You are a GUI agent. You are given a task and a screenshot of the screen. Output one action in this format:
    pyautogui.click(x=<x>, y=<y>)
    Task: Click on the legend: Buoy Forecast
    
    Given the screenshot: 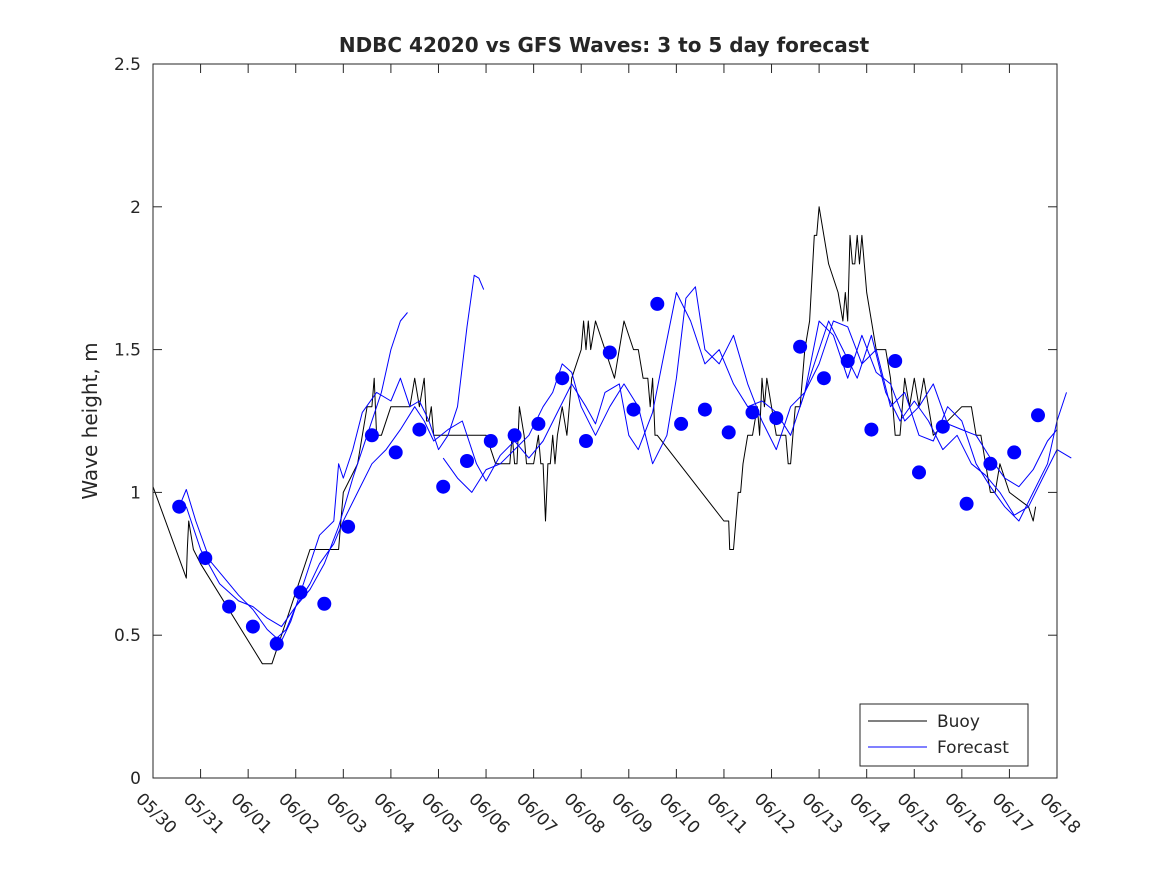 What is the action you would take?
    pyautogui.click(x=944, y=735)
    